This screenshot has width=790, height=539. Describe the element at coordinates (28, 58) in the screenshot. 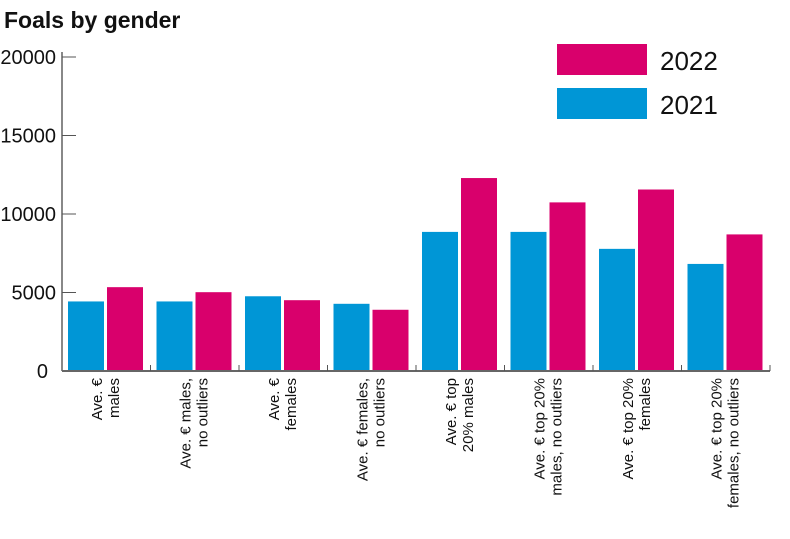

I see `y-tick-label: 20000` at that location.